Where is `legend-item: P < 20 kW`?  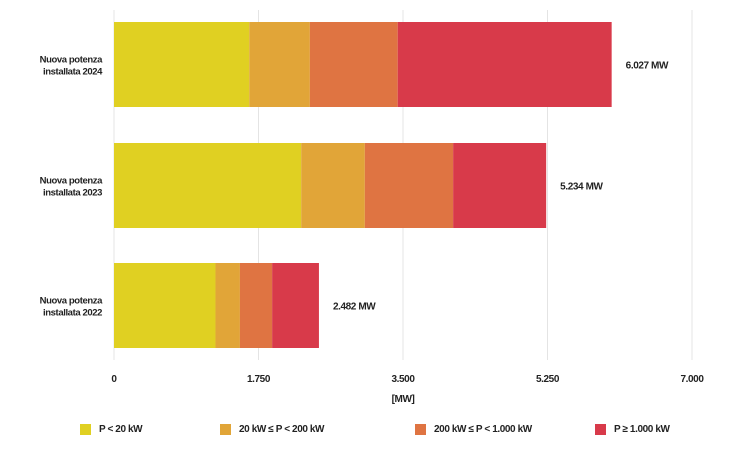
legend-item: P < 20 kW is located at coordinates (111, 429).